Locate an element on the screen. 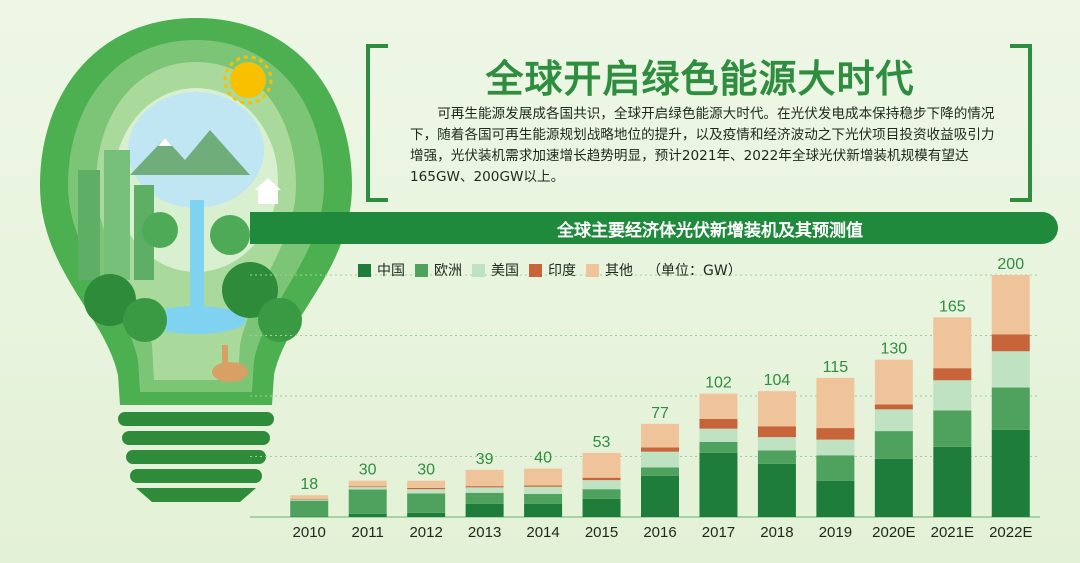  x-tick-label: 2015 is located at coordinates (601, 532).